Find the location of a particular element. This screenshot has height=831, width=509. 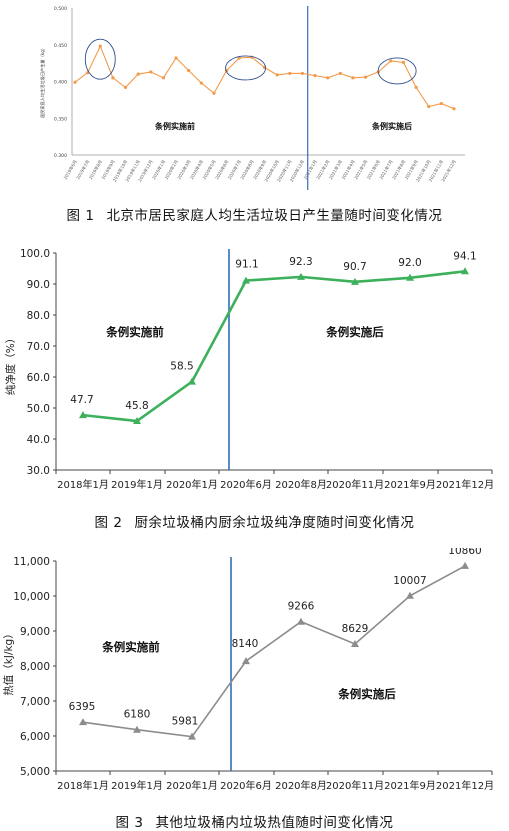

data-label: 6395 is located at coordinates (82, 707).